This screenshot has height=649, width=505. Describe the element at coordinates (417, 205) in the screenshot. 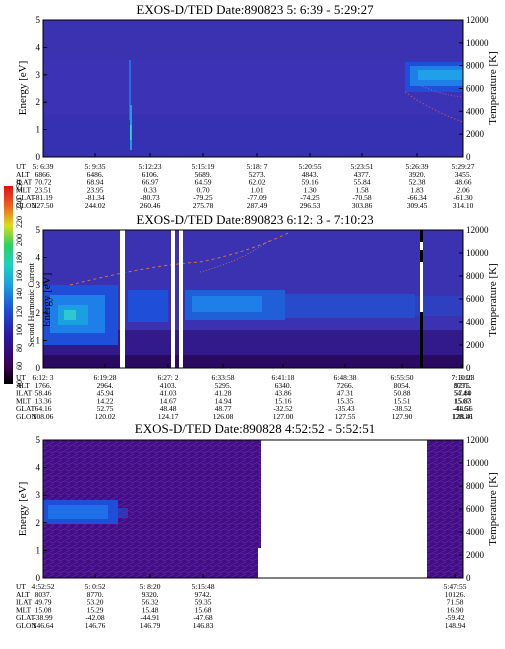

I see `orbit-cell: 309.45` at that location.